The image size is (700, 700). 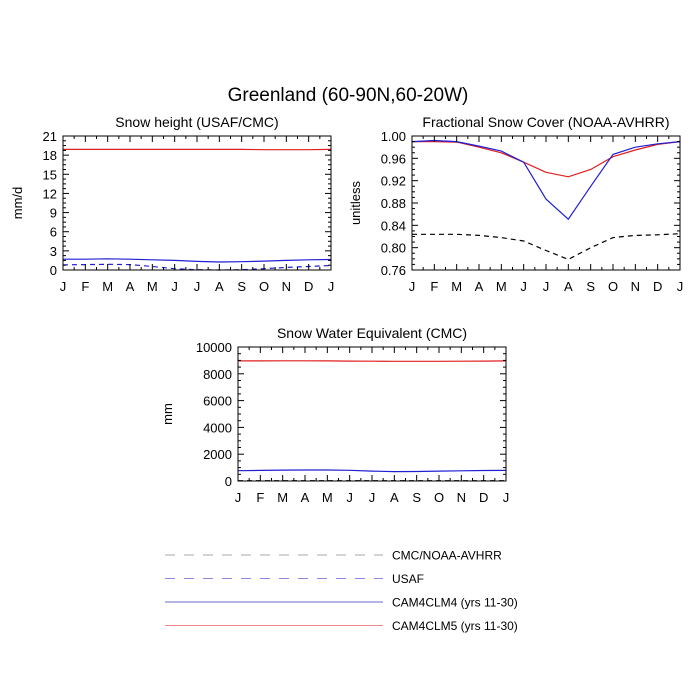 What do you see at coordinates (53, 232) in the screenshot?
I see `y-tick-label: 6` at bounding box center [53, 232].